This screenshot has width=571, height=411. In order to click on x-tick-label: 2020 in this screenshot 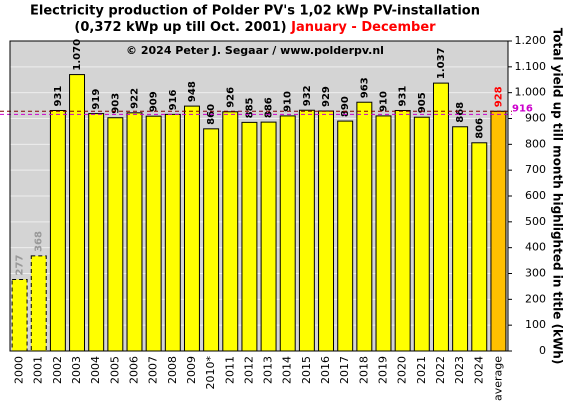, I will do `click(402, 370)`.